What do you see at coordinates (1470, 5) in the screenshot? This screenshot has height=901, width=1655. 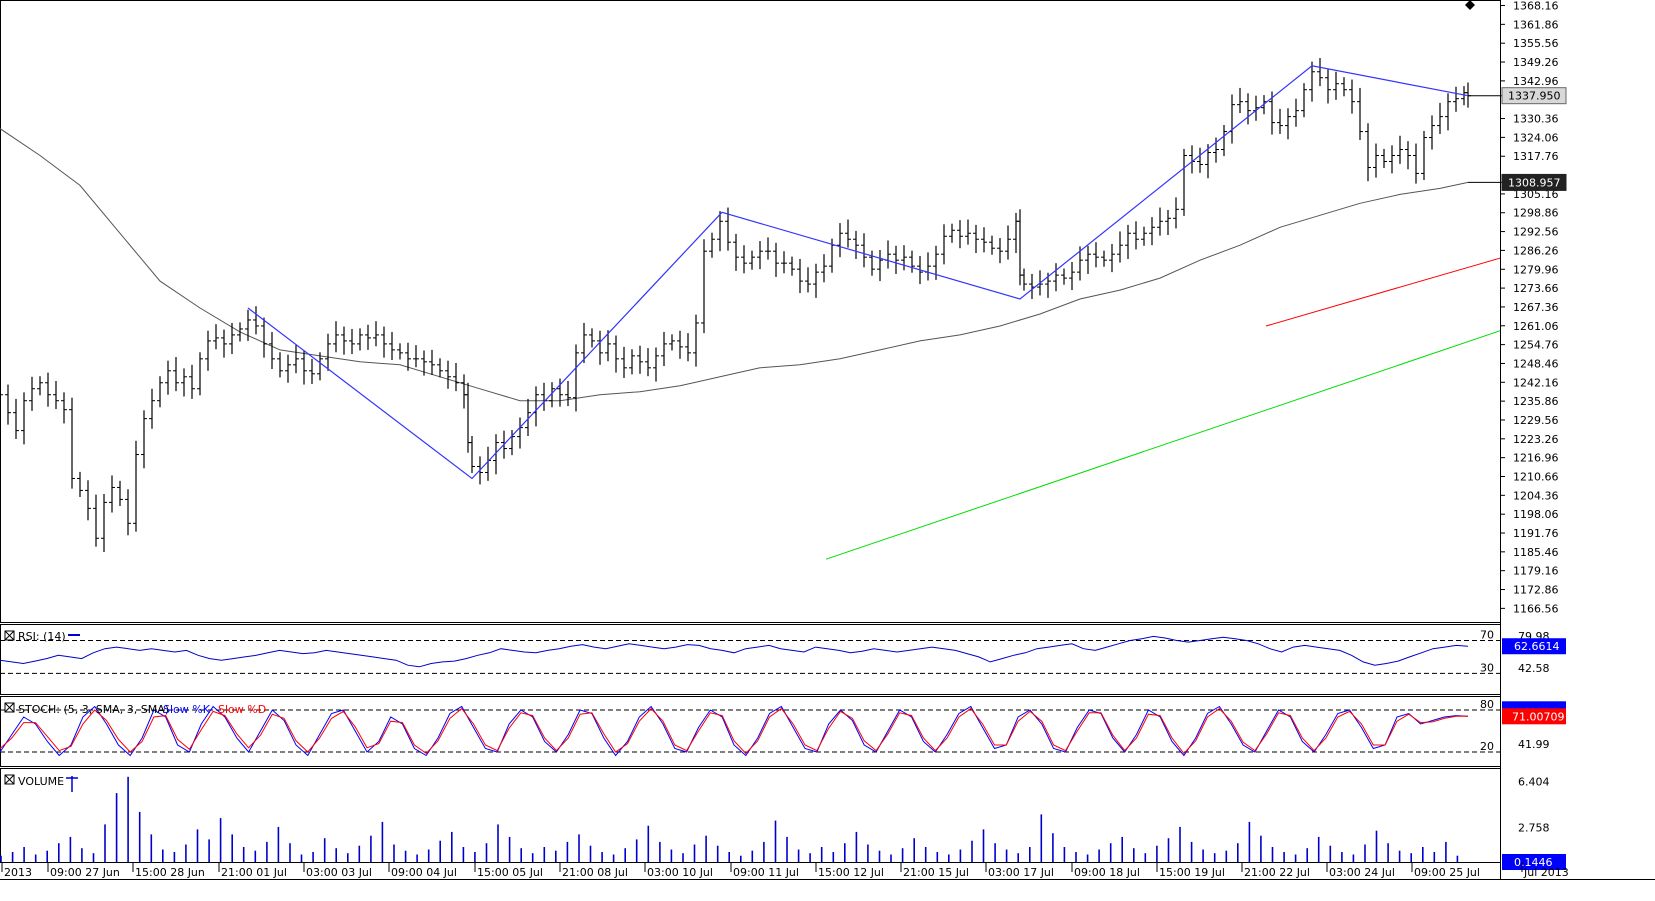 I see `window-marker-icon` at bounding box center [1470, 5].